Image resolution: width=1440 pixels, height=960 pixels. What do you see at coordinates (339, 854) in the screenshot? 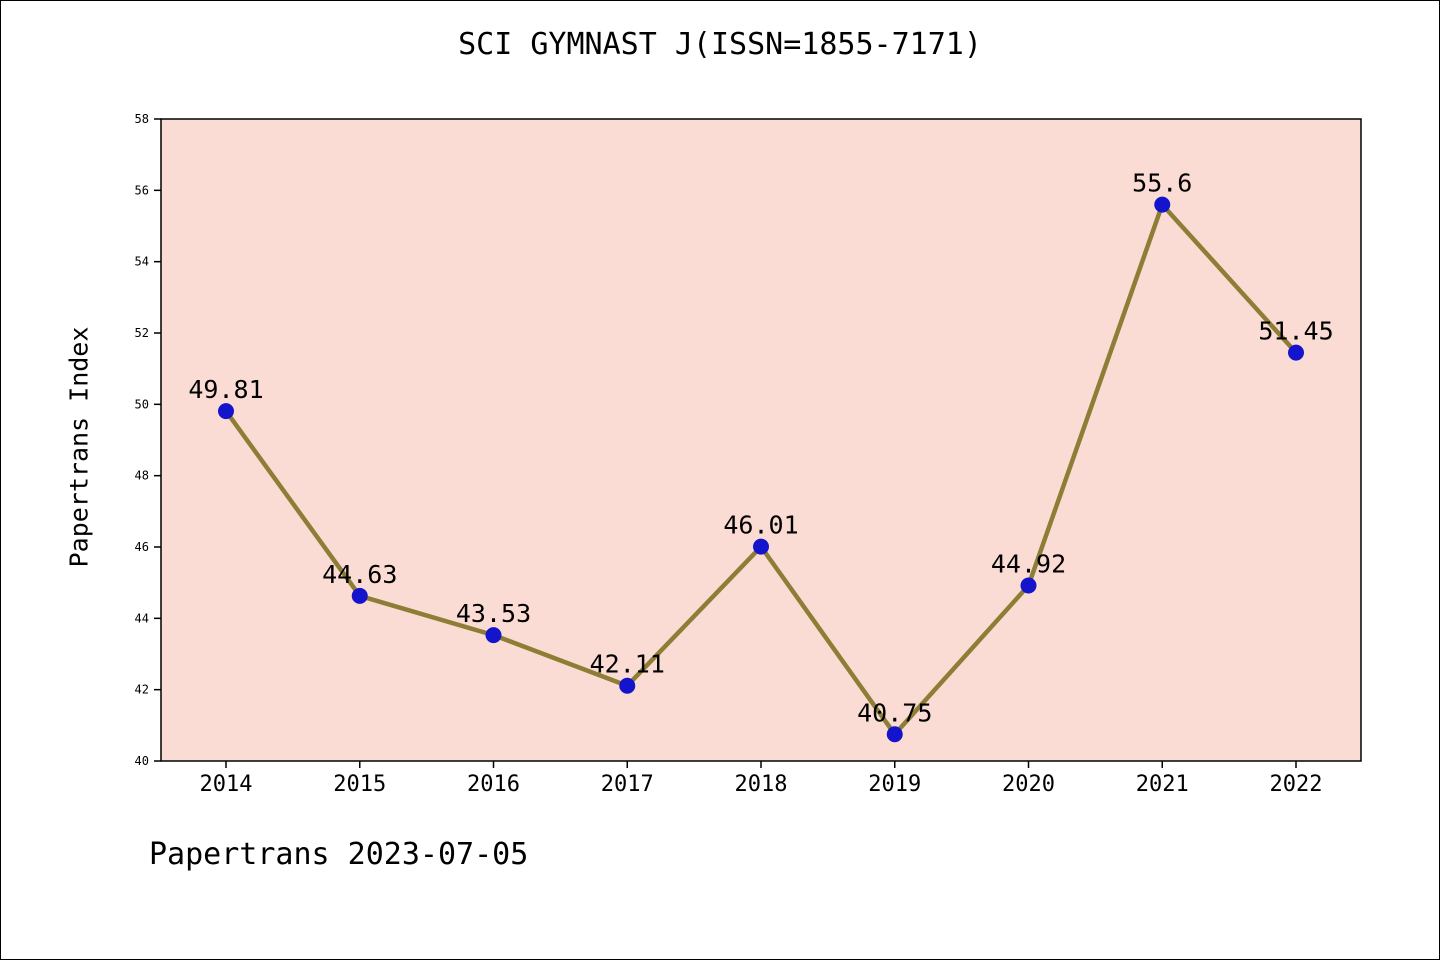
I see `watermark-text: Papertrans 2023-07-05` at bounding box center [339, 854].